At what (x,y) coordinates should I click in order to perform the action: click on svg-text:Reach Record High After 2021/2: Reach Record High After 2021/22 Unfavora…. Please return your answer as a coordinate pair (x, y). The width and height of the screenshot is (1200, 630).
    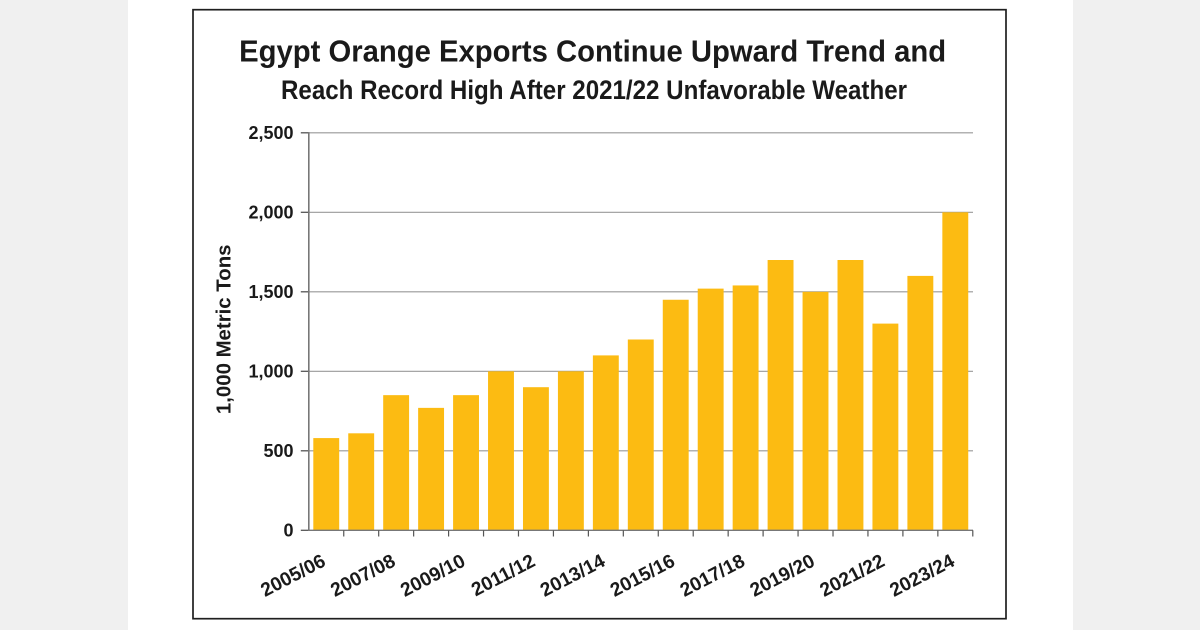
    Looking at the image, I should click on (594, 90).